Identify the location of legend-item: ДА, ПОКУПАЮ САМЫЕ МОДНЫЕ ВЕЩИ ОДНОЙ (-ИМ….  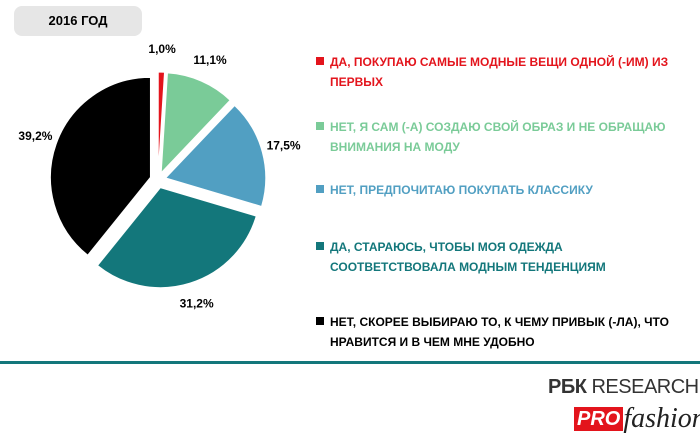
(501, 72).